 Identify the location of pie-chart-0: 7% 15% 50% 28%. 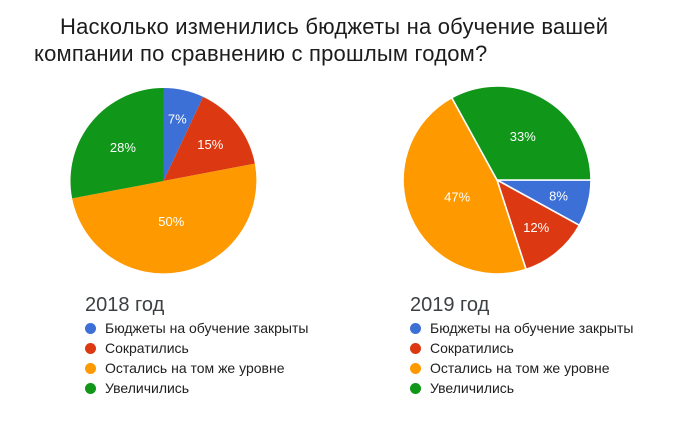
(163, 181).